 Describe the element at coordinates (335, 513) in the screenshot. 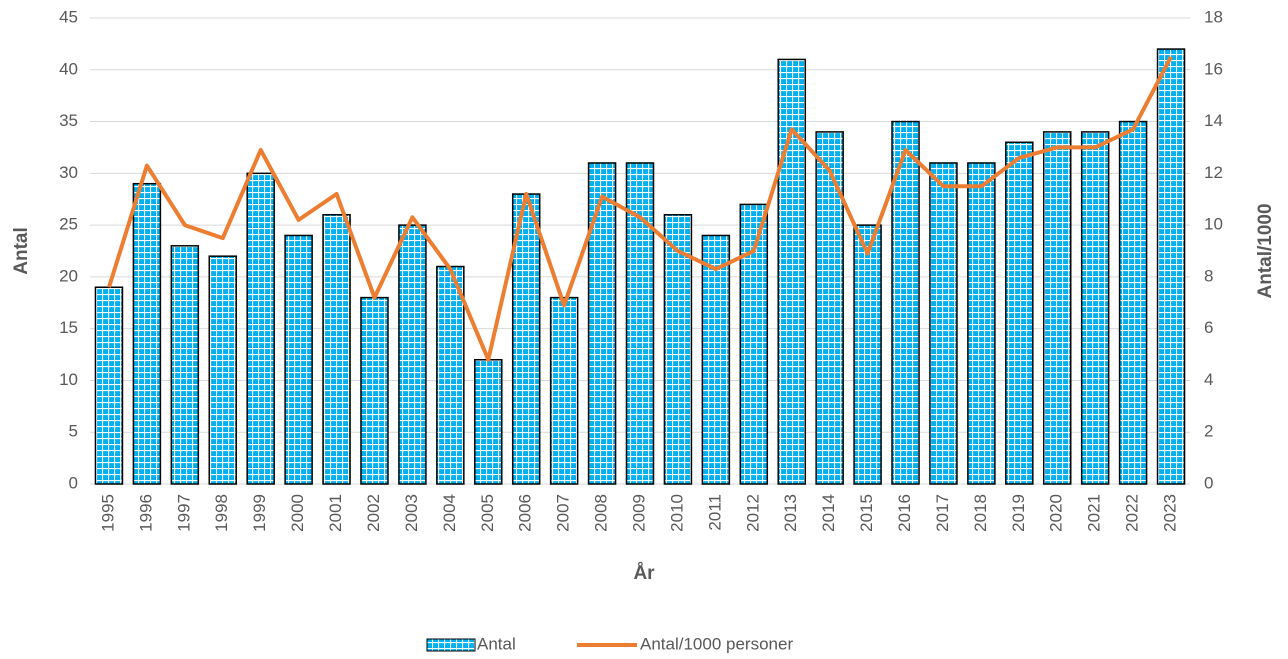

I see `x-tick-label: 2001` at that location.